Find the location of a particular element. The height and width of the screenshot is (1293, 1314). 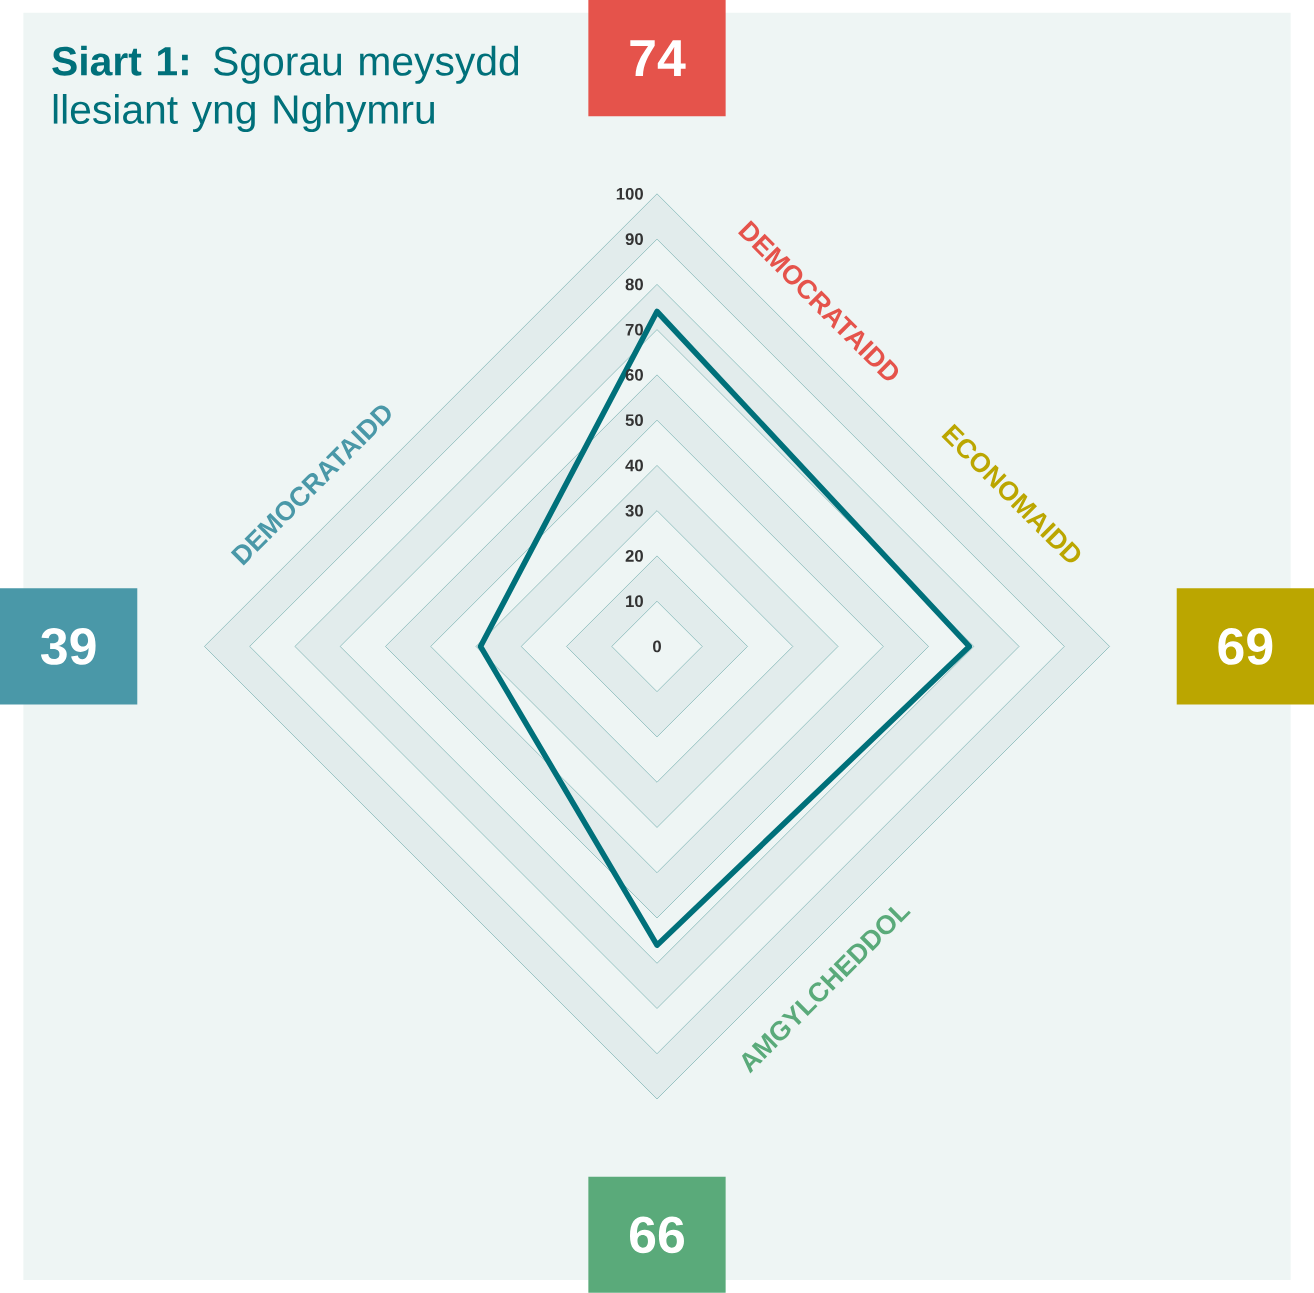

text: 69 is located at coordinates (1245, 646).